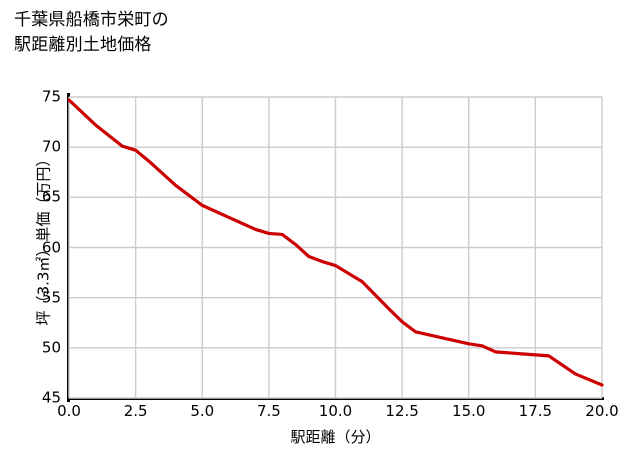  I want to click on x-tick-label: 10.0, so click(335, 411).